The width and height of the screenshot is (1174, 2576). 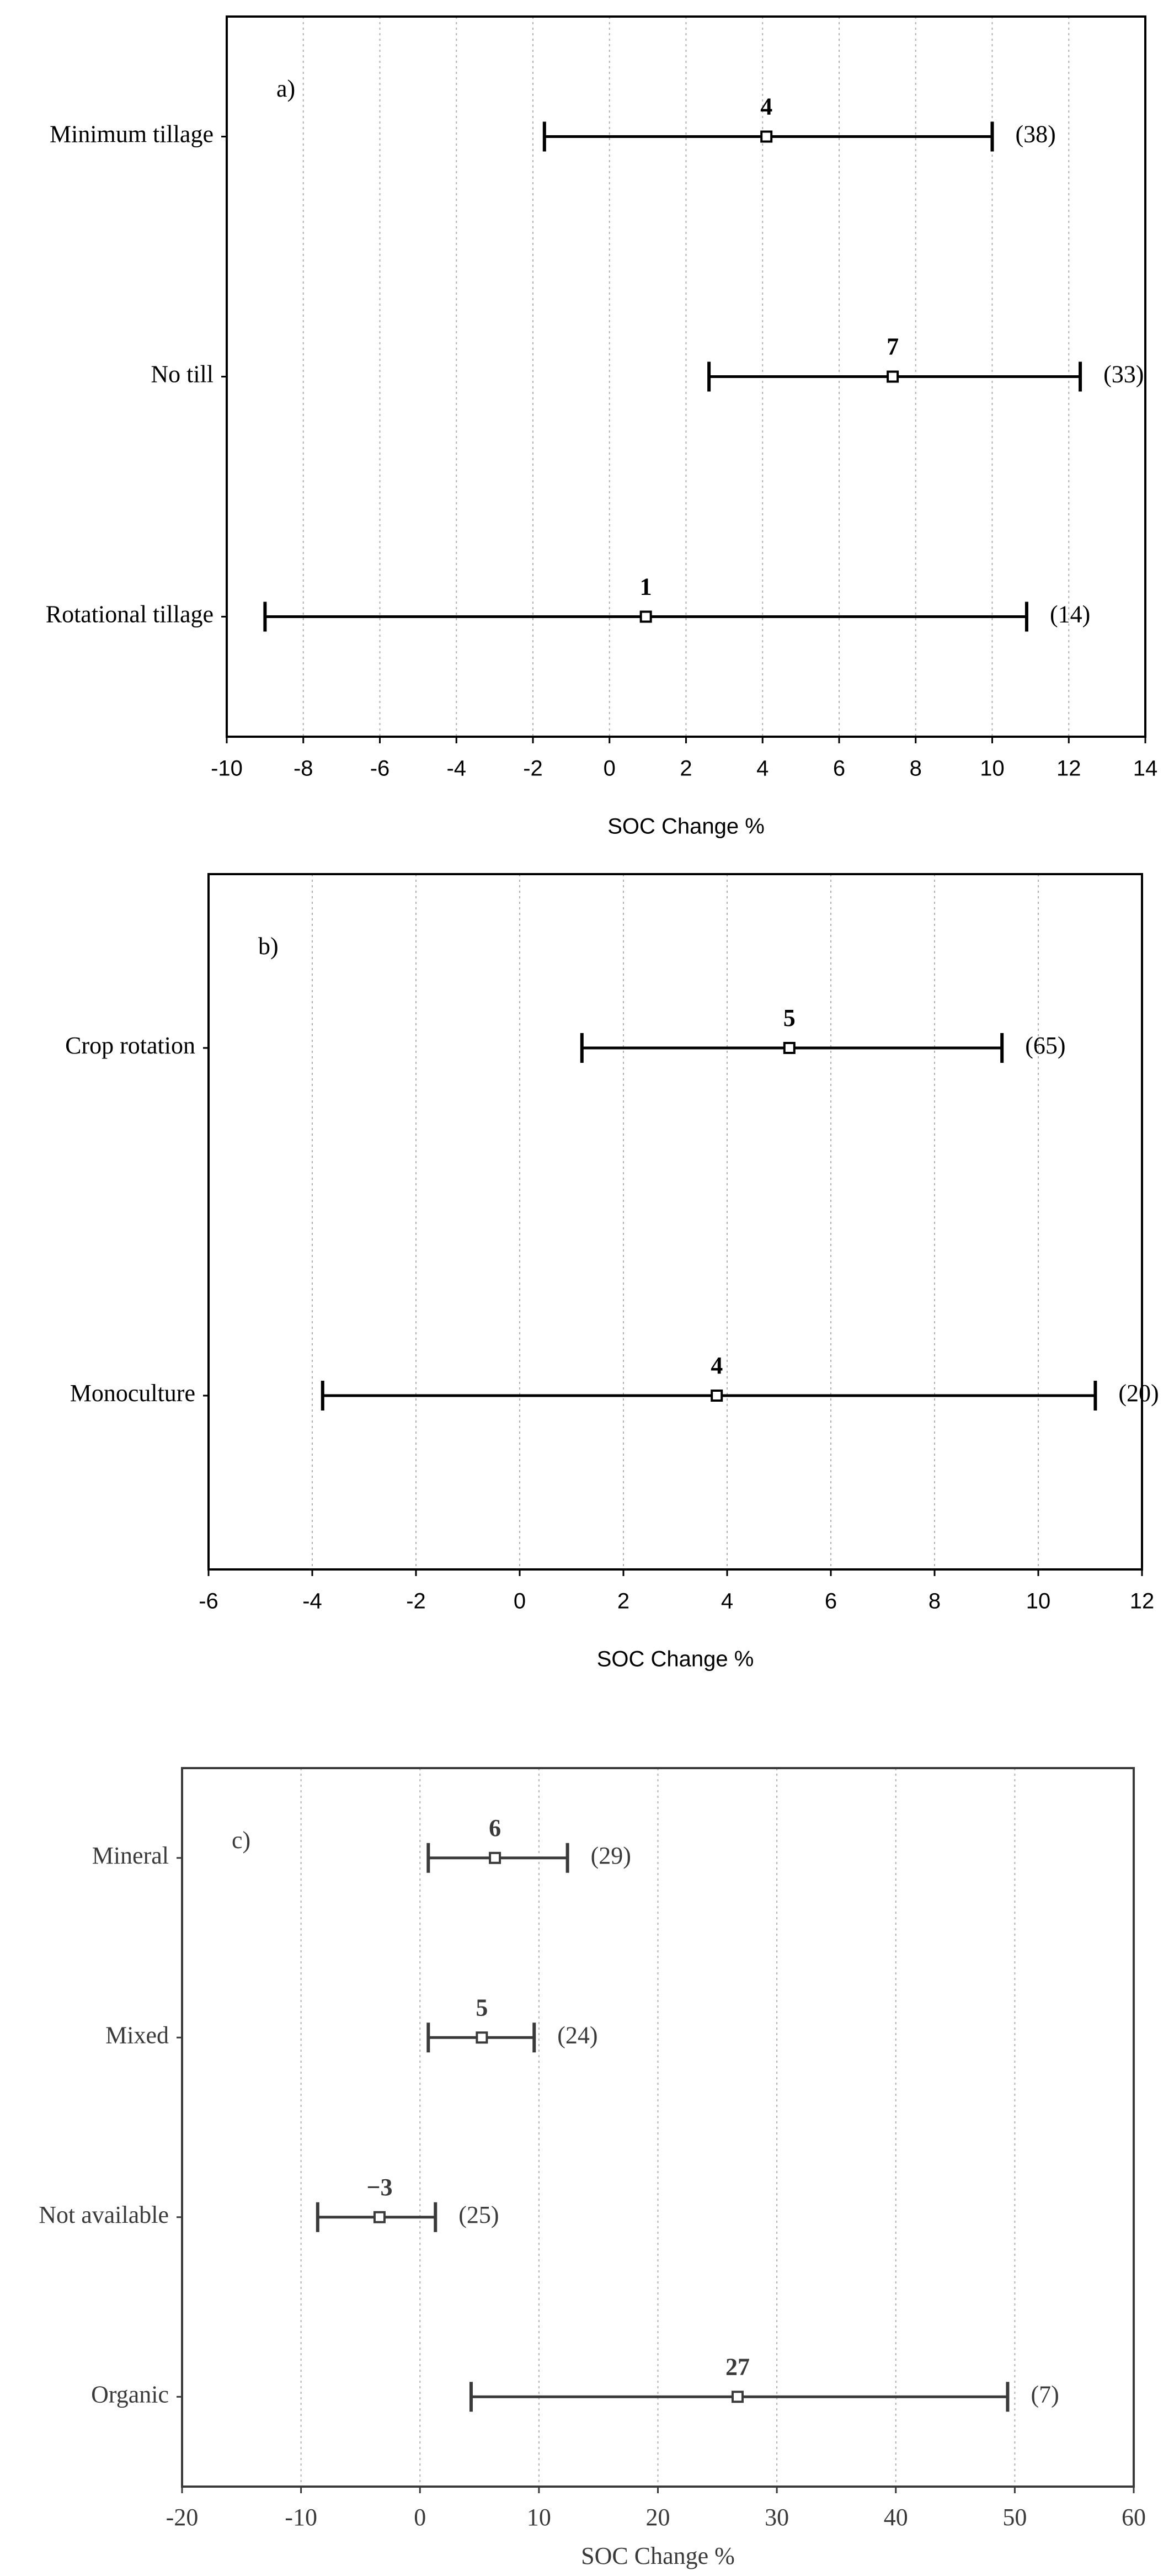 I want to click on y-tick-label: Minimum tillage, so click(x=132, y=134).